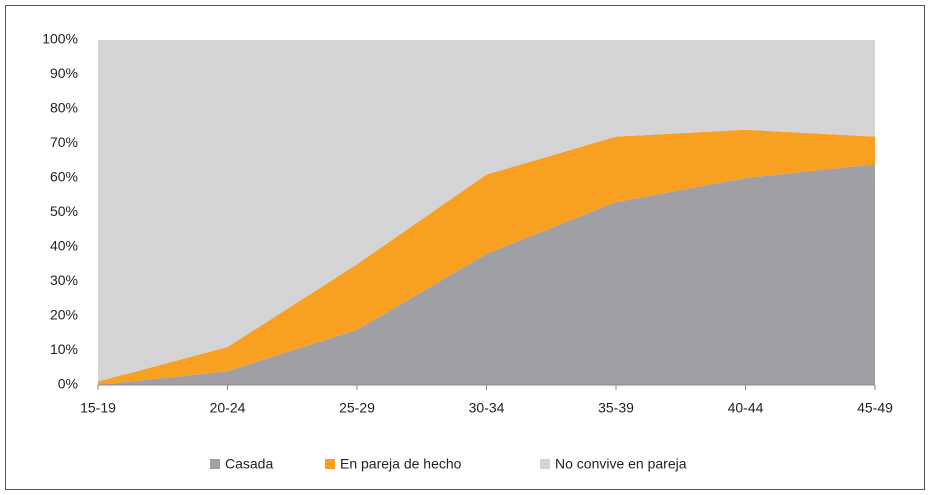  Describe the element at coordinates (64, 211) in the screenshot. I see `y-tick-label: 50%` at that location.